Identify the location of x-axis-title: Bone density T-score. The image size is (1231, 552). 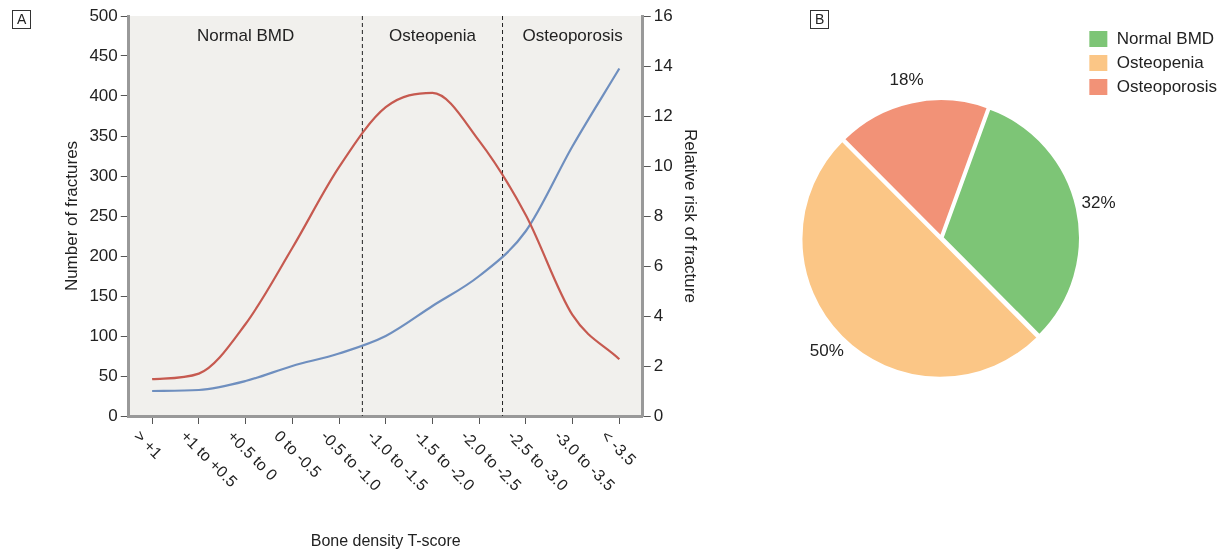
(385, 540).